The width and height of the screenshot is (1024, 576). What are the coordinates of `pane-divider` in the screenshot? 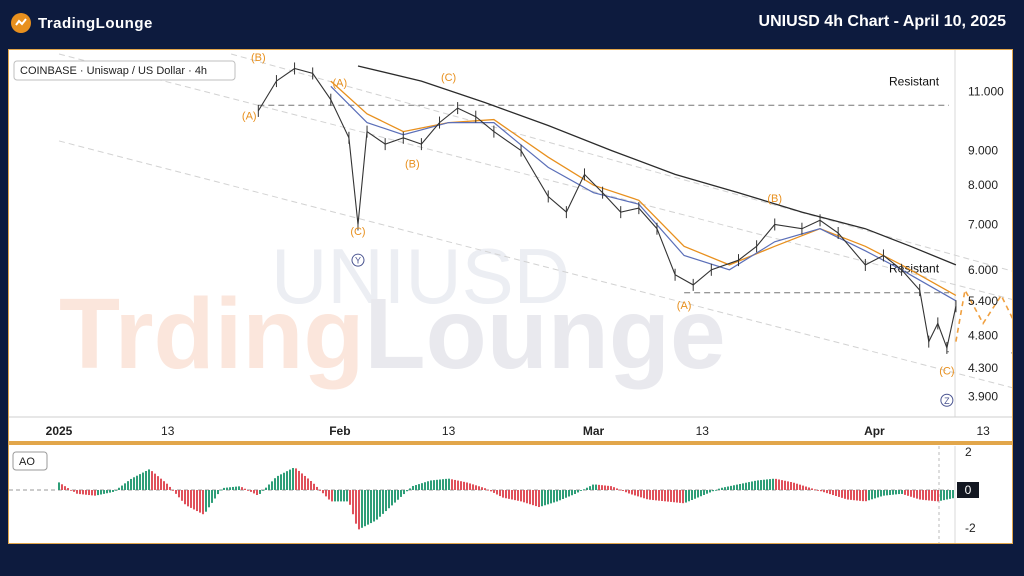 It's located at (510, 443).